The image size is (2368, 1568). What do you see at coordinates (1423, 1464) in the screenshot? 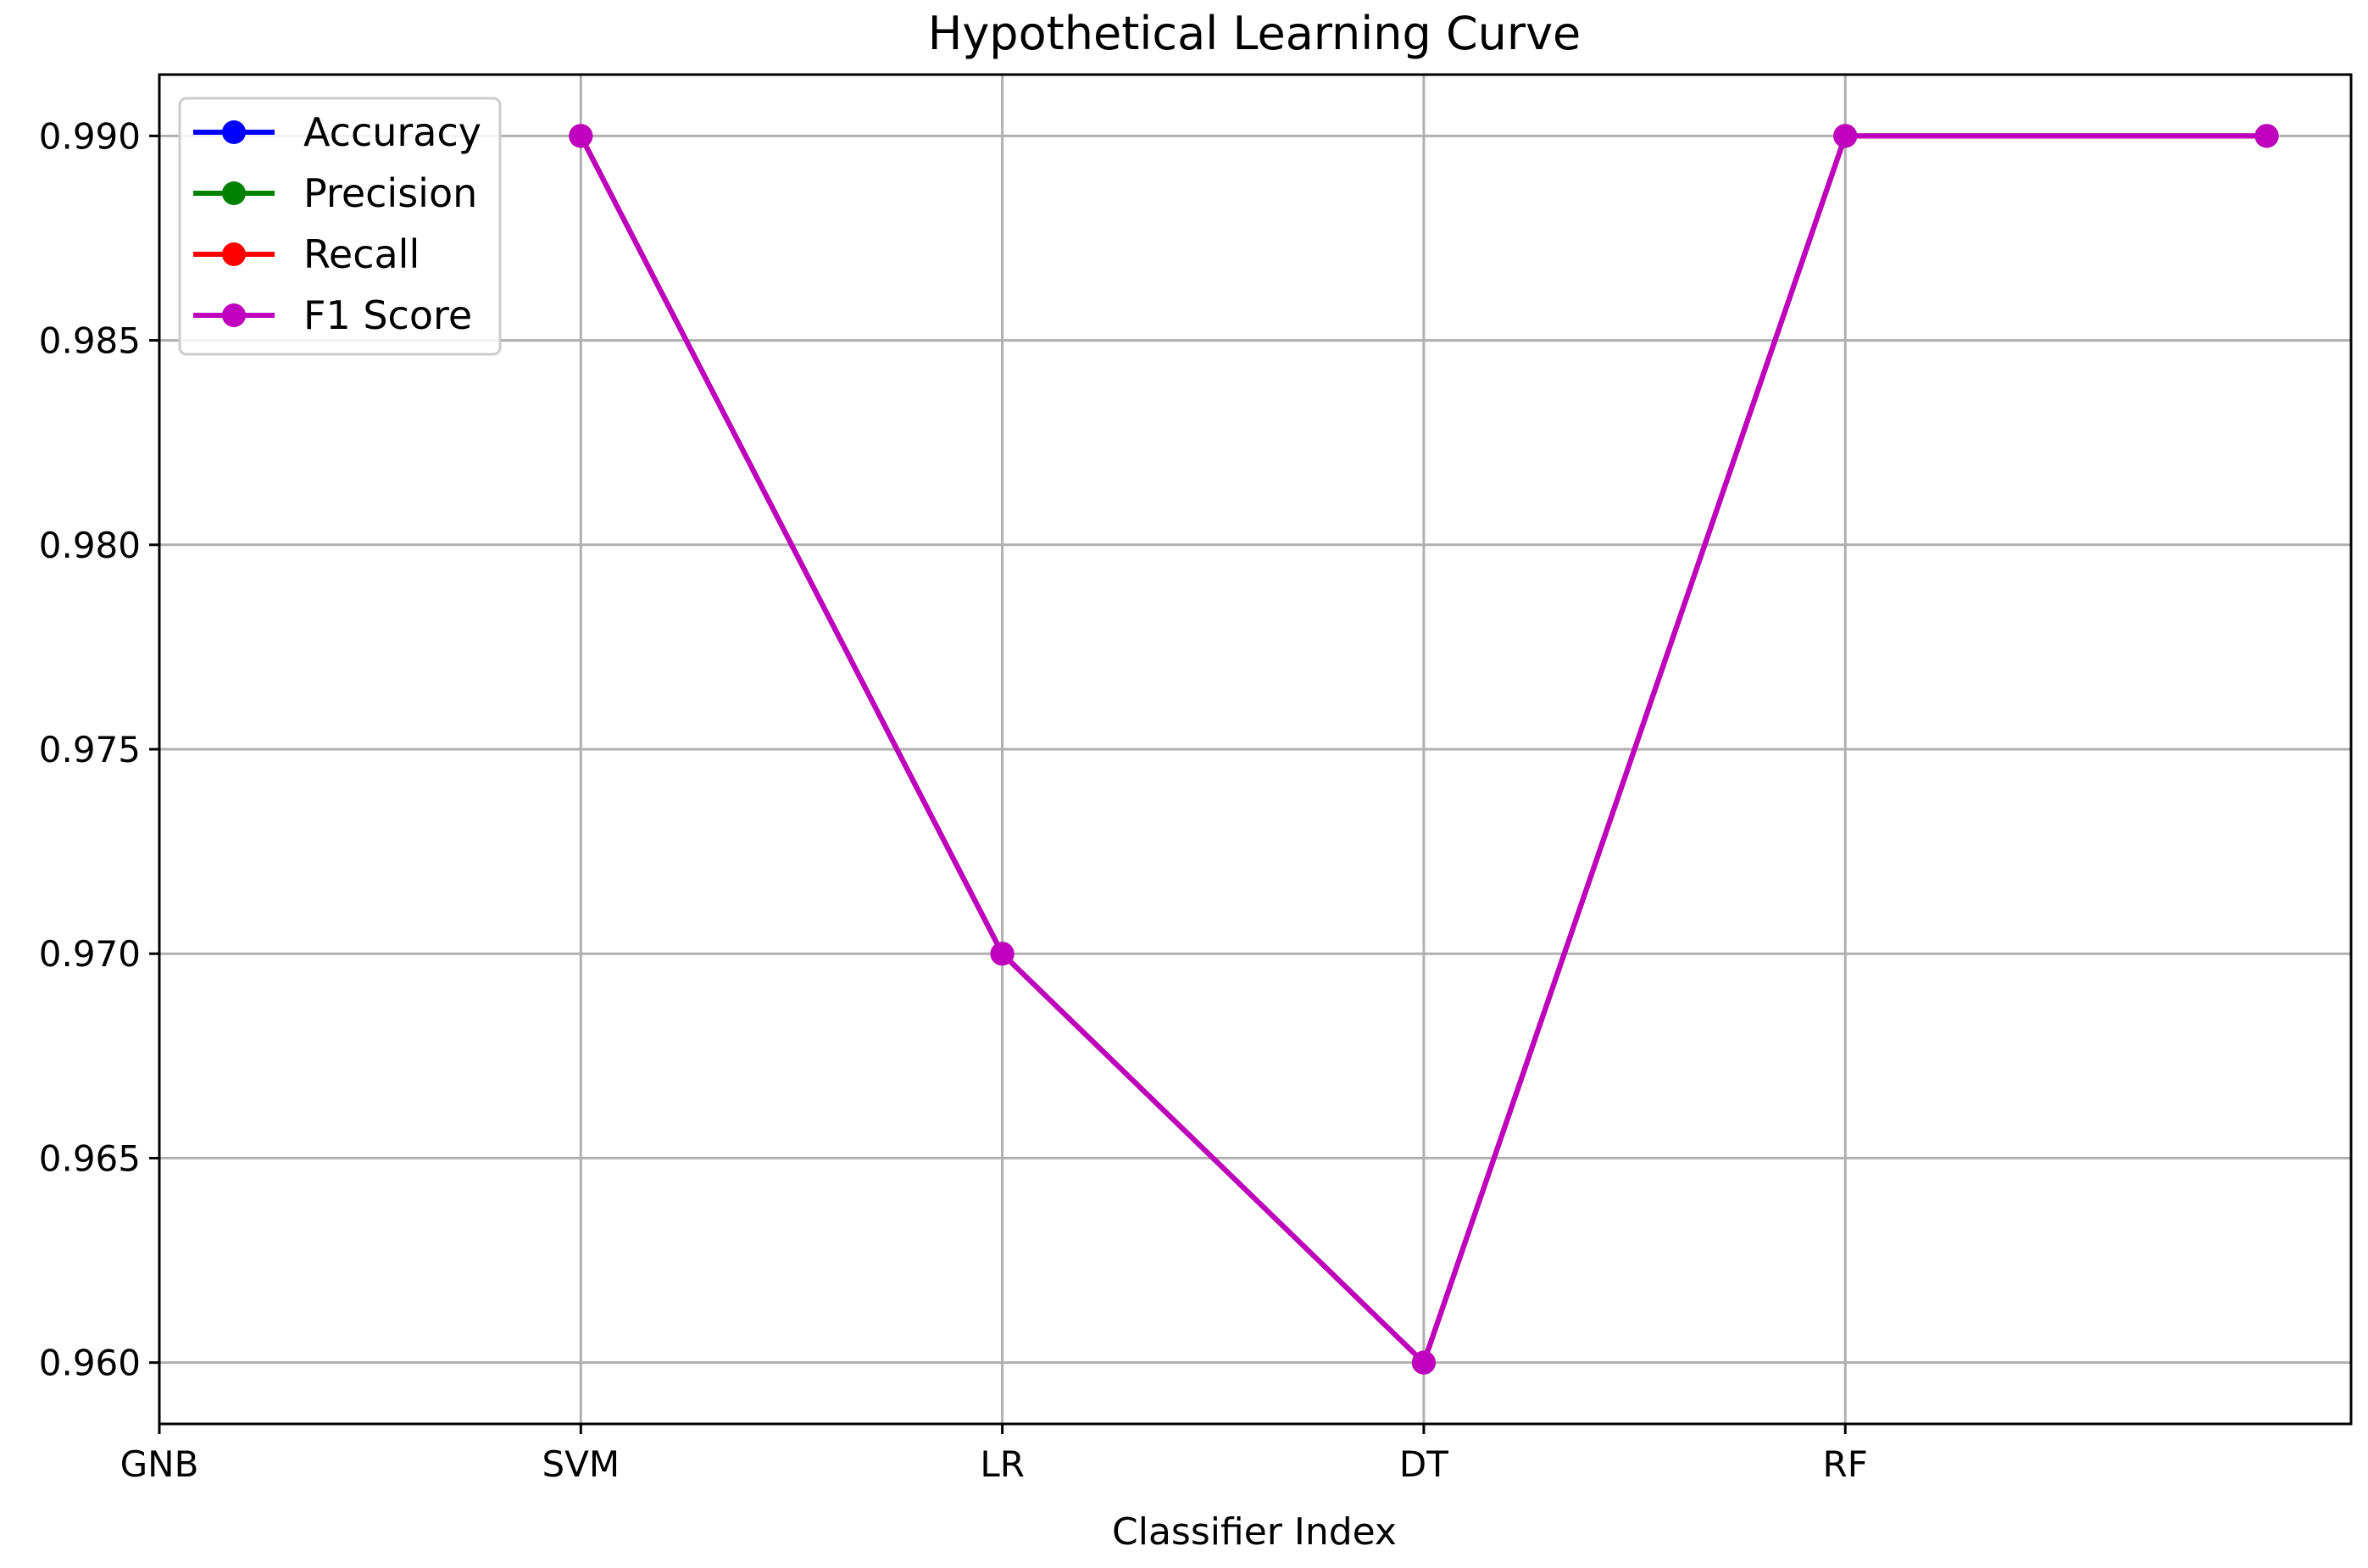
I see `x-tick-label: DT` at bounding box center [1423, 1464].